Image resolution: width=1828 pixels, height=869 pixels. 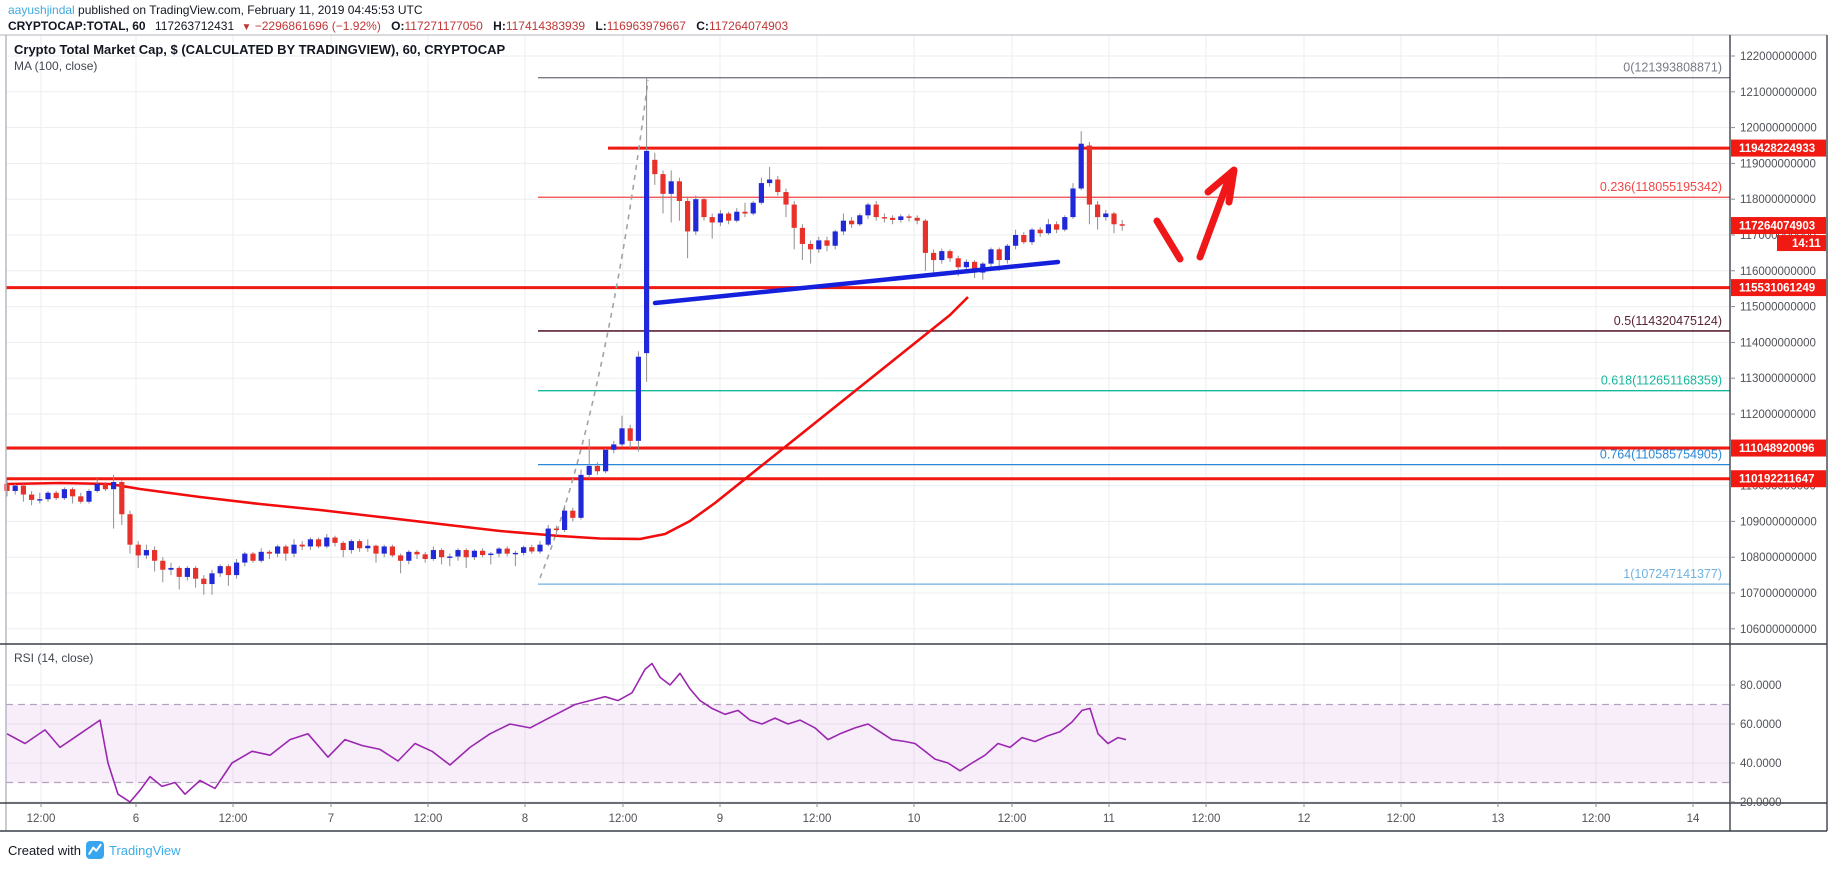 What do you see at coordinates (1221, 186) in the screenshot?
I see `up-arrow-head` at bounding box center [1221, 186].